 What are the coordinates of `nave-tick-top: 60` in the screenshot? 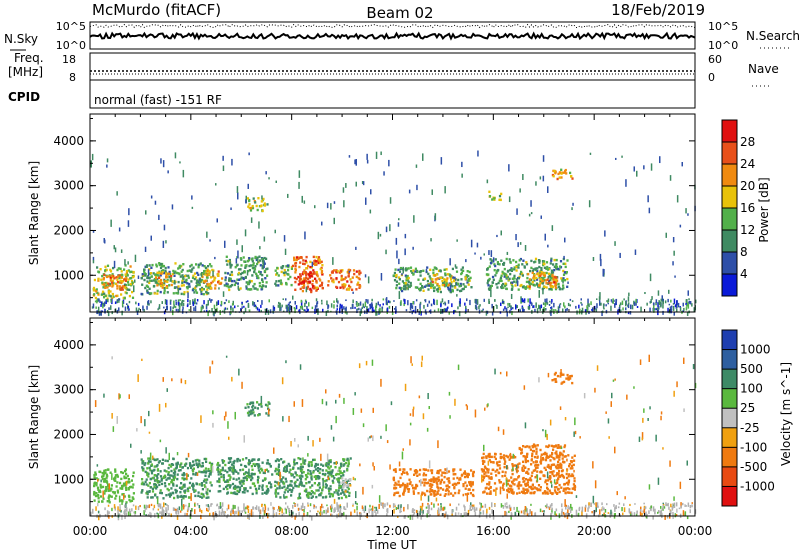 It's located at (715, 59).